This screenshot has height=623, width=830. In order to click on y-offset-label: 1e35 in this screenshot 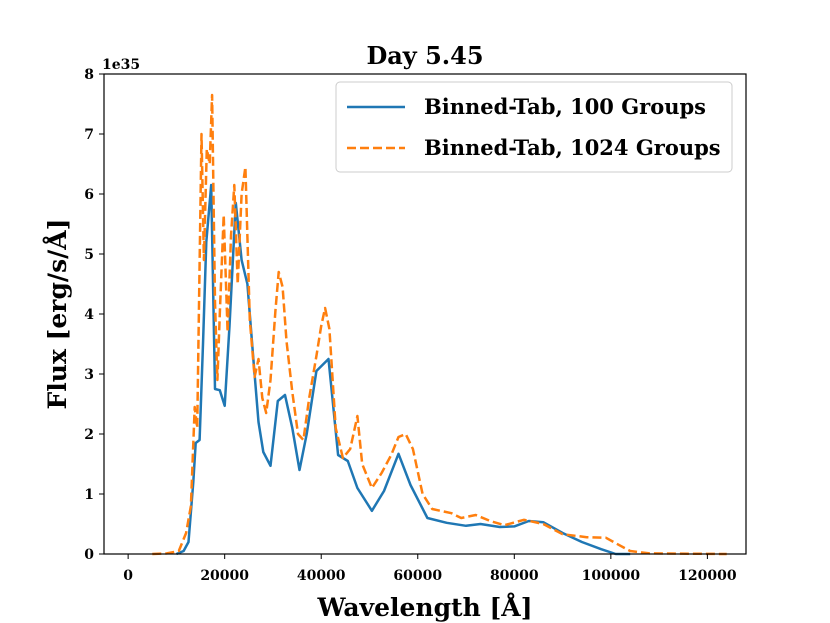, I will do `click(121, 65)`.